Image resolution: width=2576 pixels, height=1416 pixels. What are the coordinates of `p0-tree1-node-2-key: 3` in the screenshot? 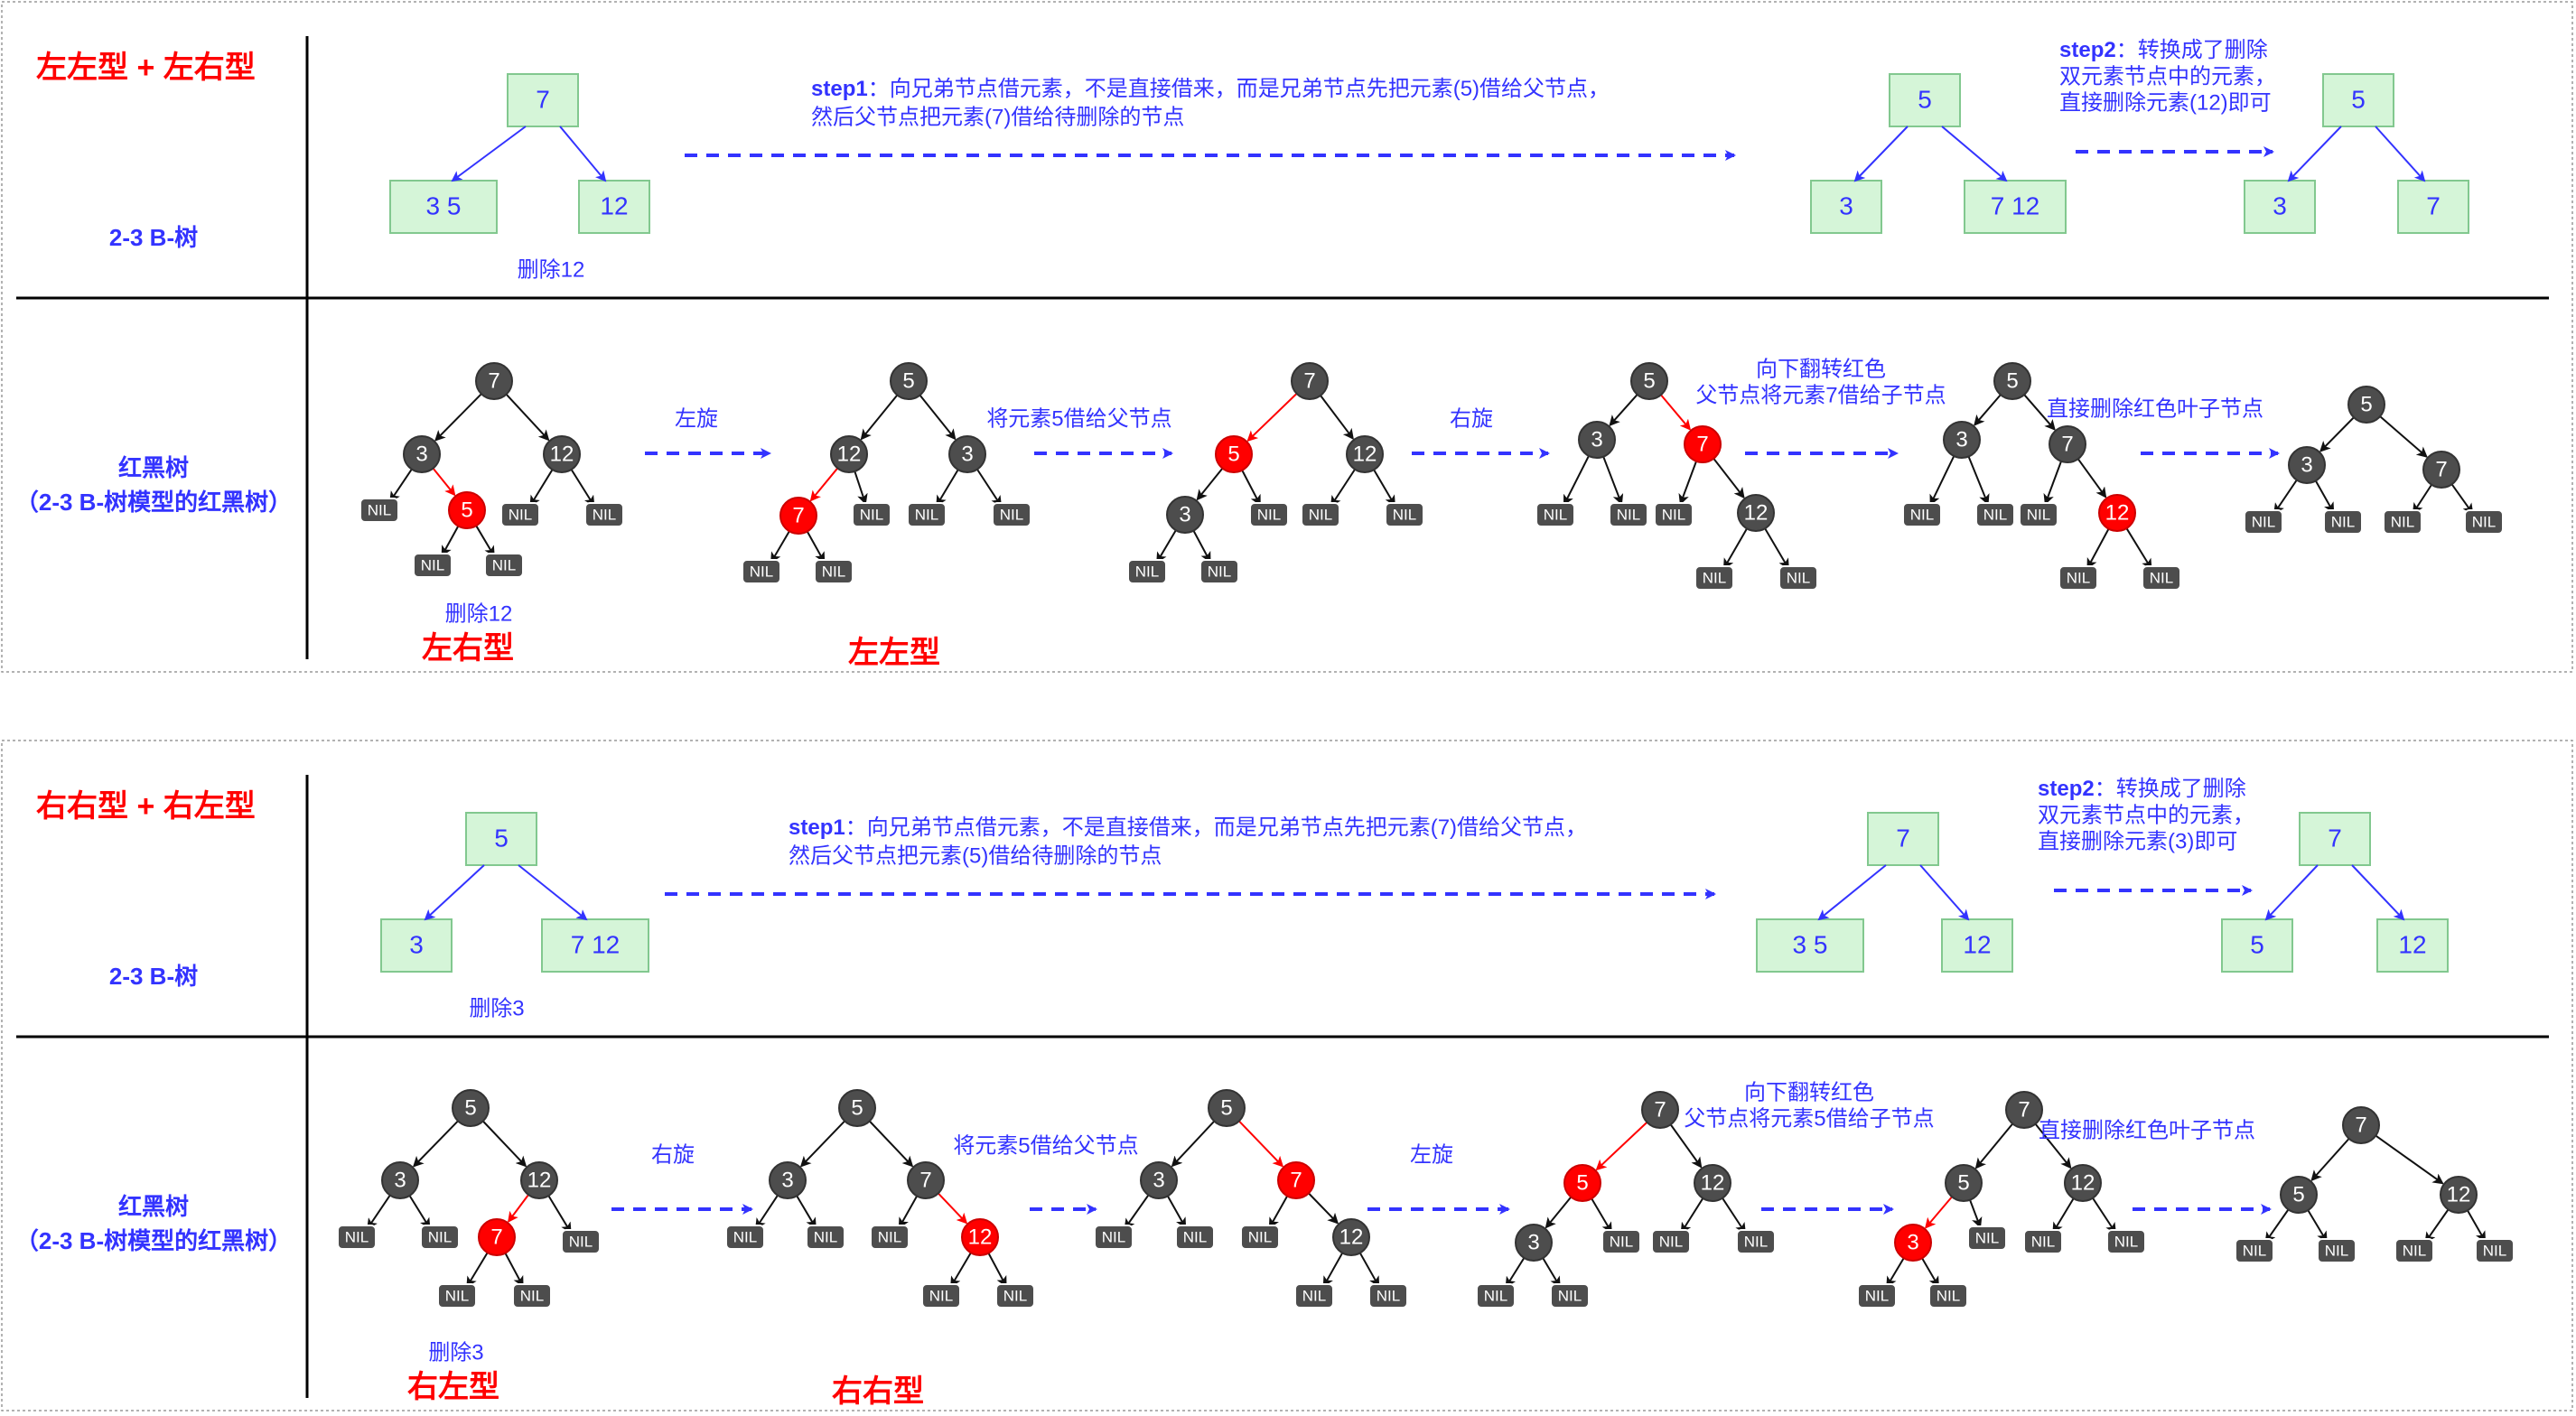 It's located at (967, 454).